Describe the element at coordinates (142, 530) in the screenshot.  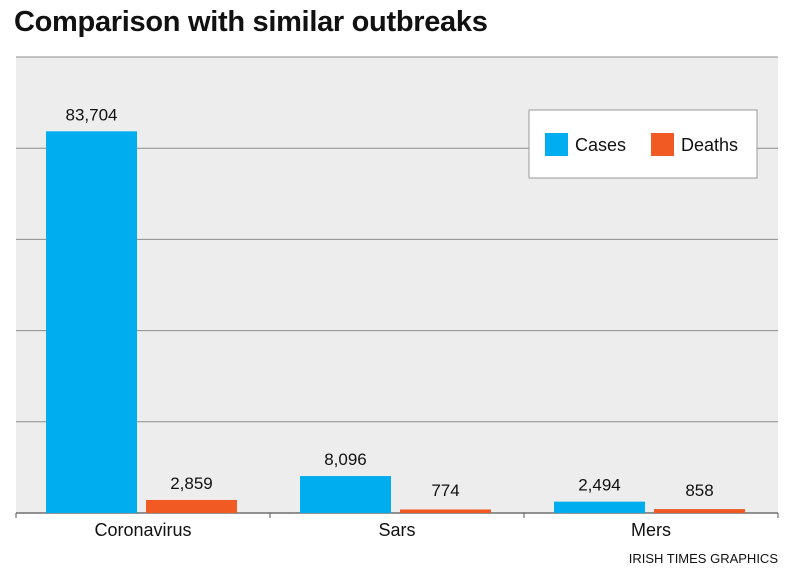
I see `x-tick-label: Coronavirus` at that location.